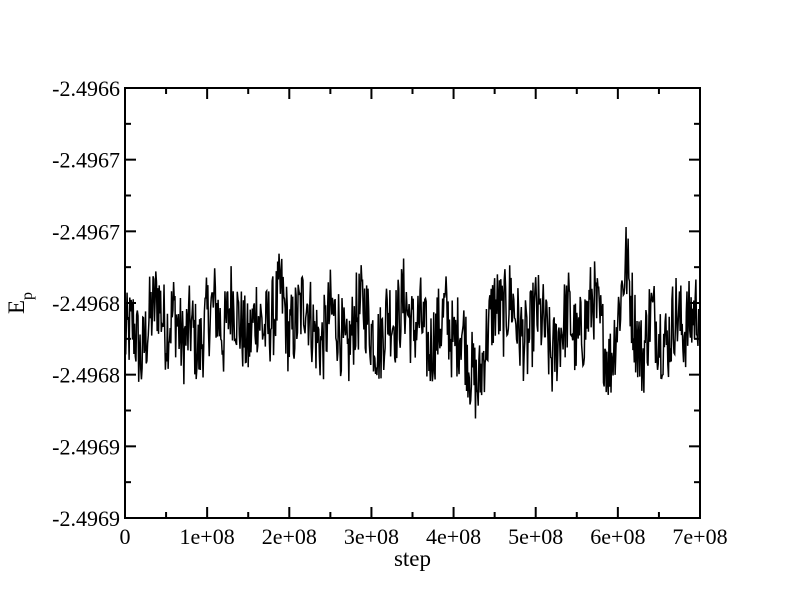 This screenshot has width=792, height=609. I want to click on x-tick-label: 6e+08, so click(617, 536).